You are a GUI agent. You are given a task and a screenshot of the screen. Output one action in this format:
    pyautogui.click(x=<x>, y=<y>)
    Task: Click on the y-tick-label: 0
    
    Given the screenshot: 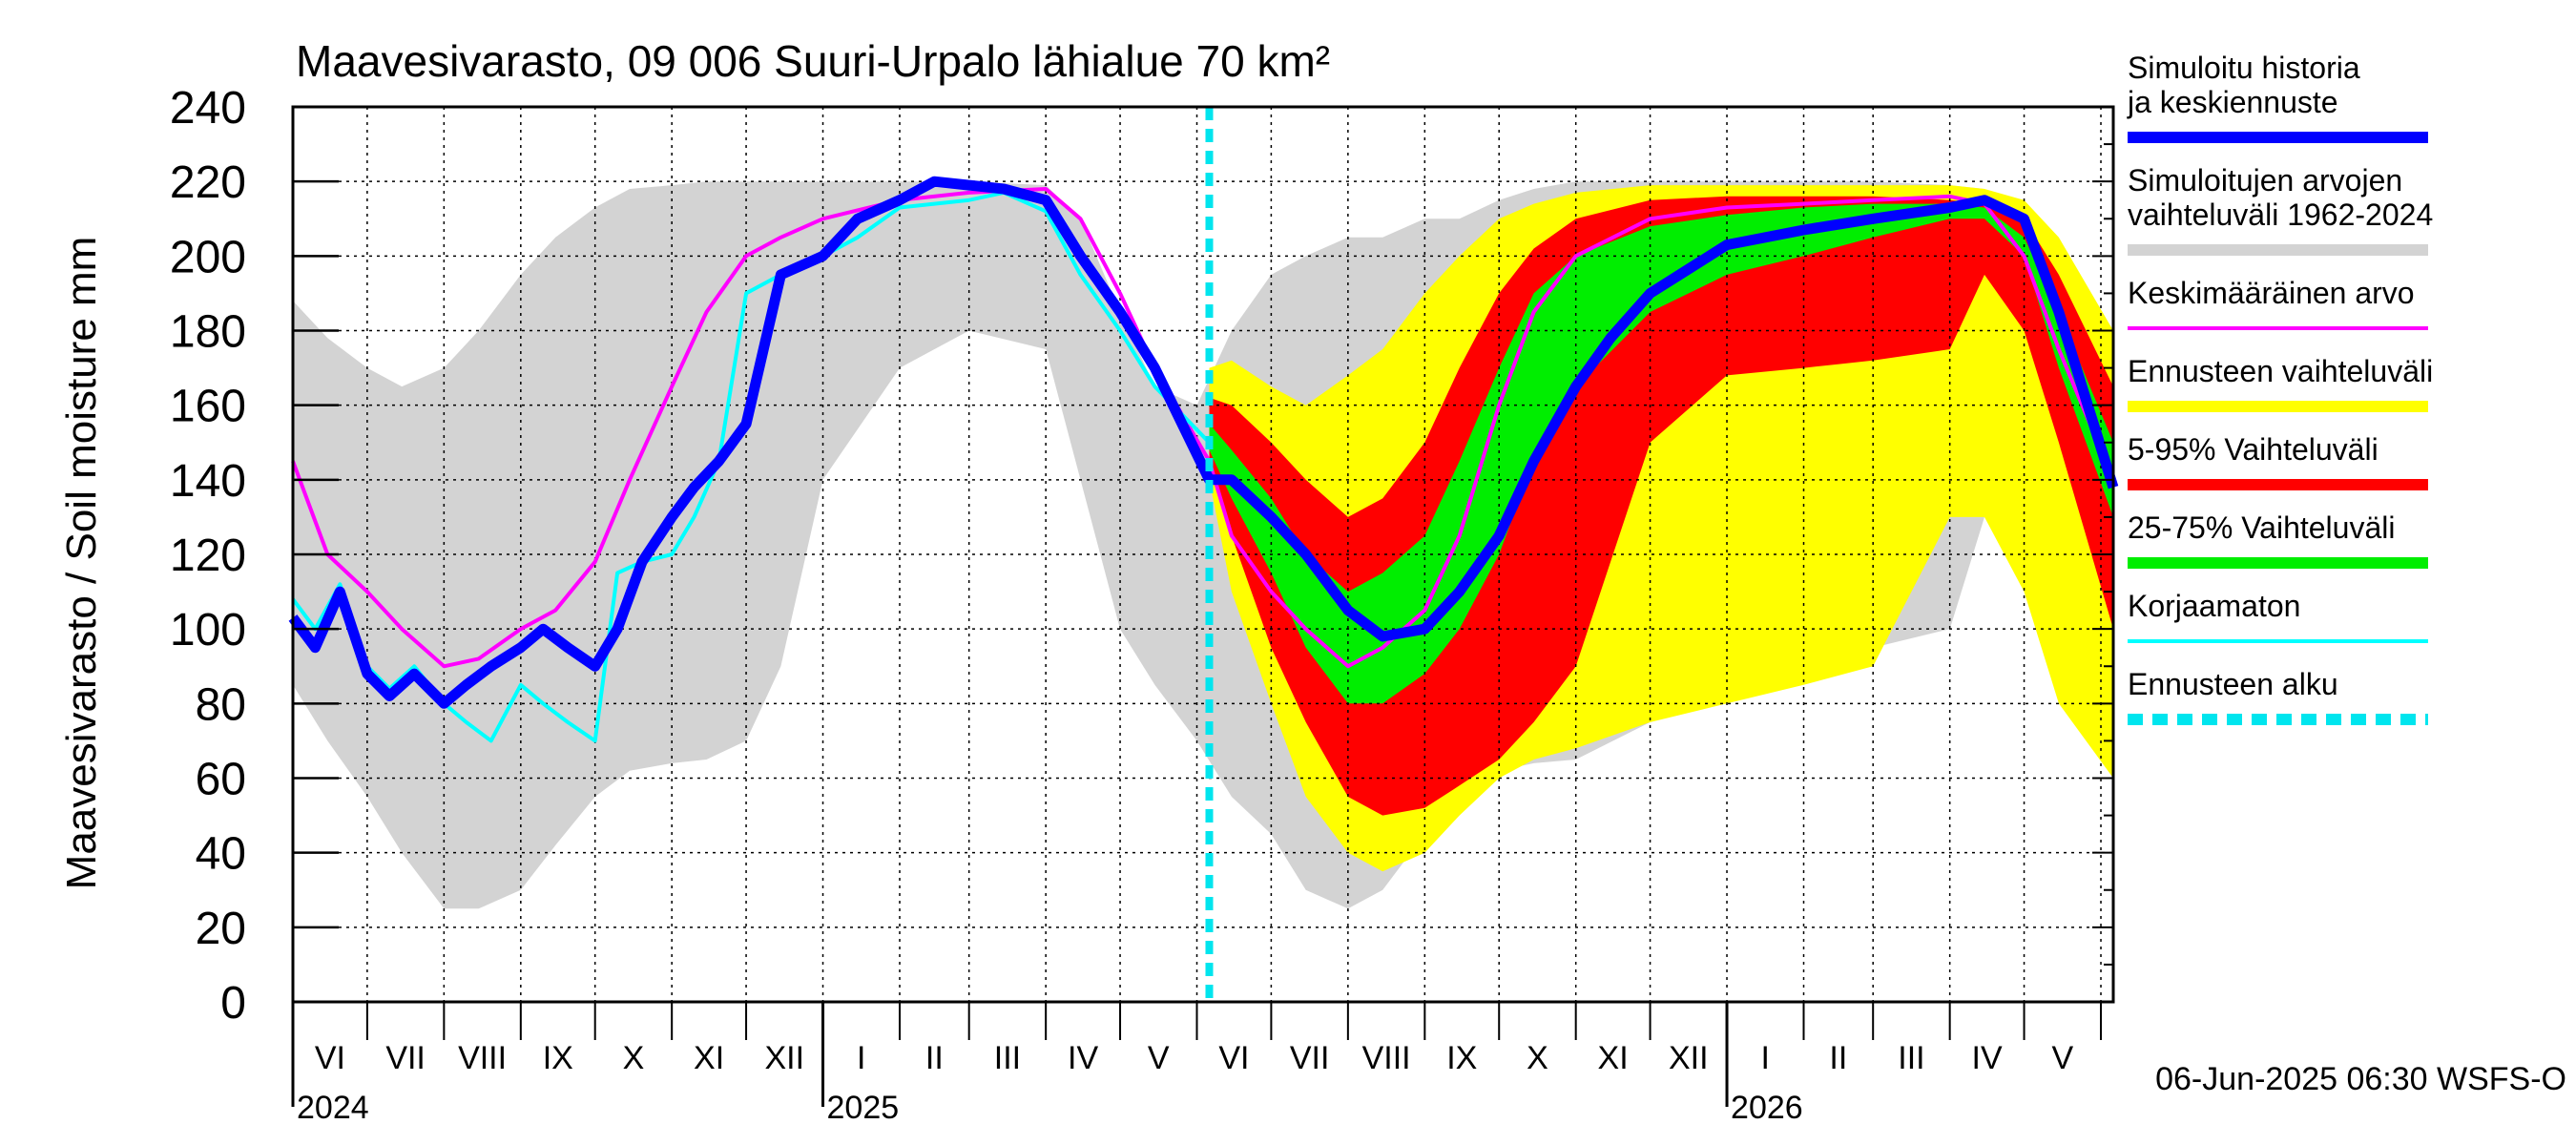 What is the action you would take?
    pyautogui.click(x=233, y=1004)
    